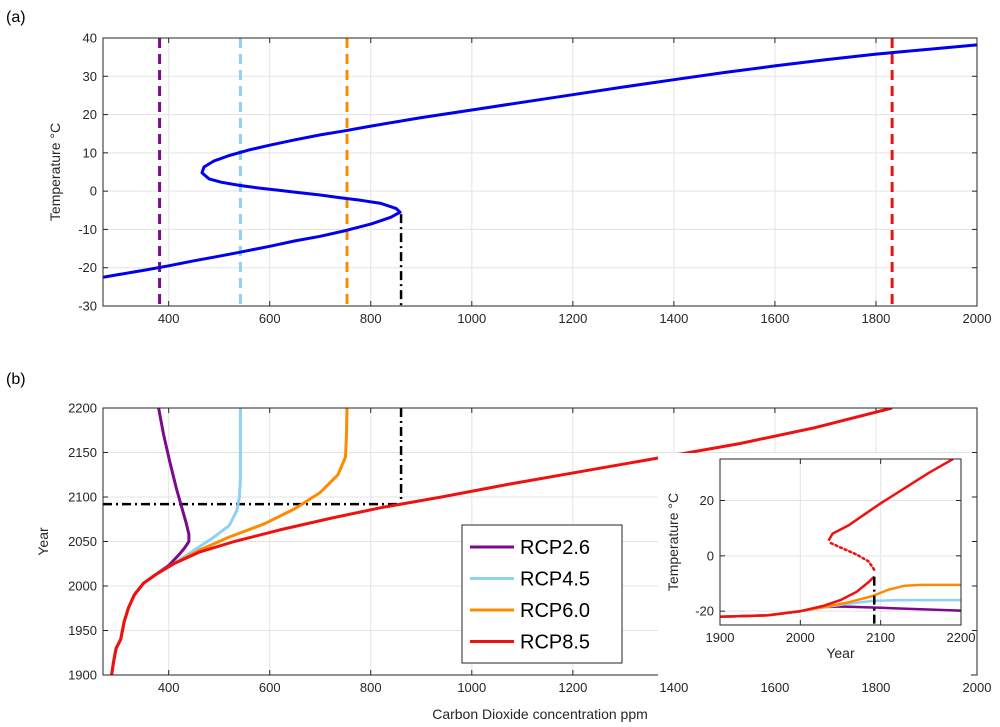 This screenshot has height=727, width=1000. I want to click on panel-b-ytick-label: 2200, so click(82, 408).